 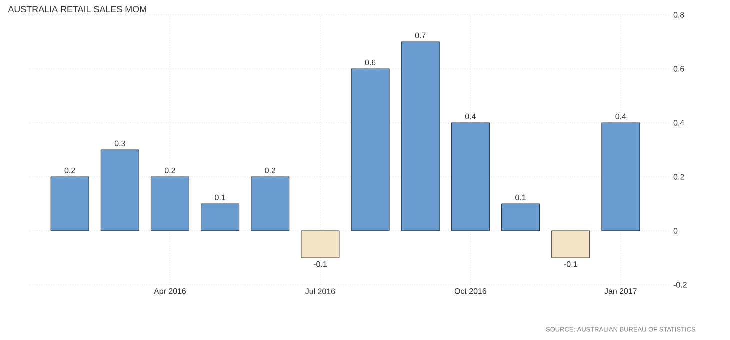 I want to click on chart-title: AUSTRALIA RETAIL SALES MOM, so click(x=77, y=9).